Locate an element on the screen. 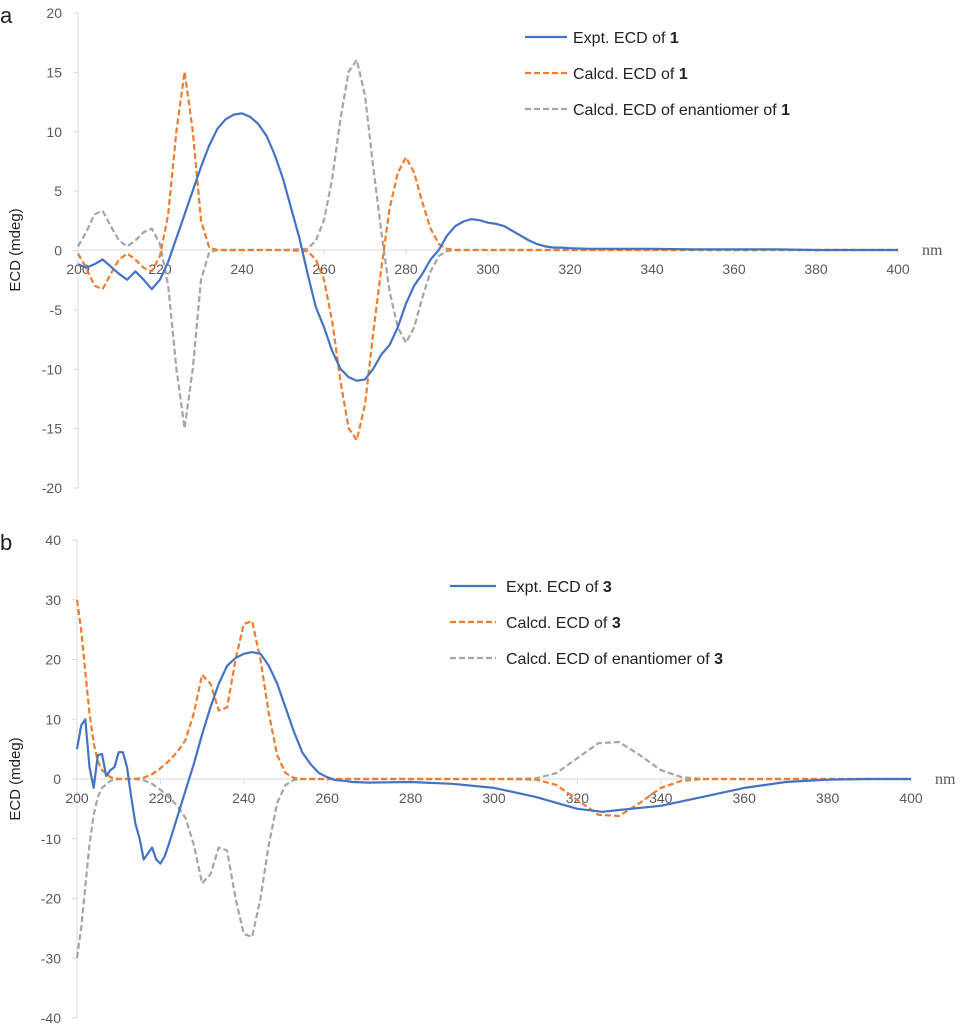  y-tick-label: -5 is located at coordinates (56, 310).